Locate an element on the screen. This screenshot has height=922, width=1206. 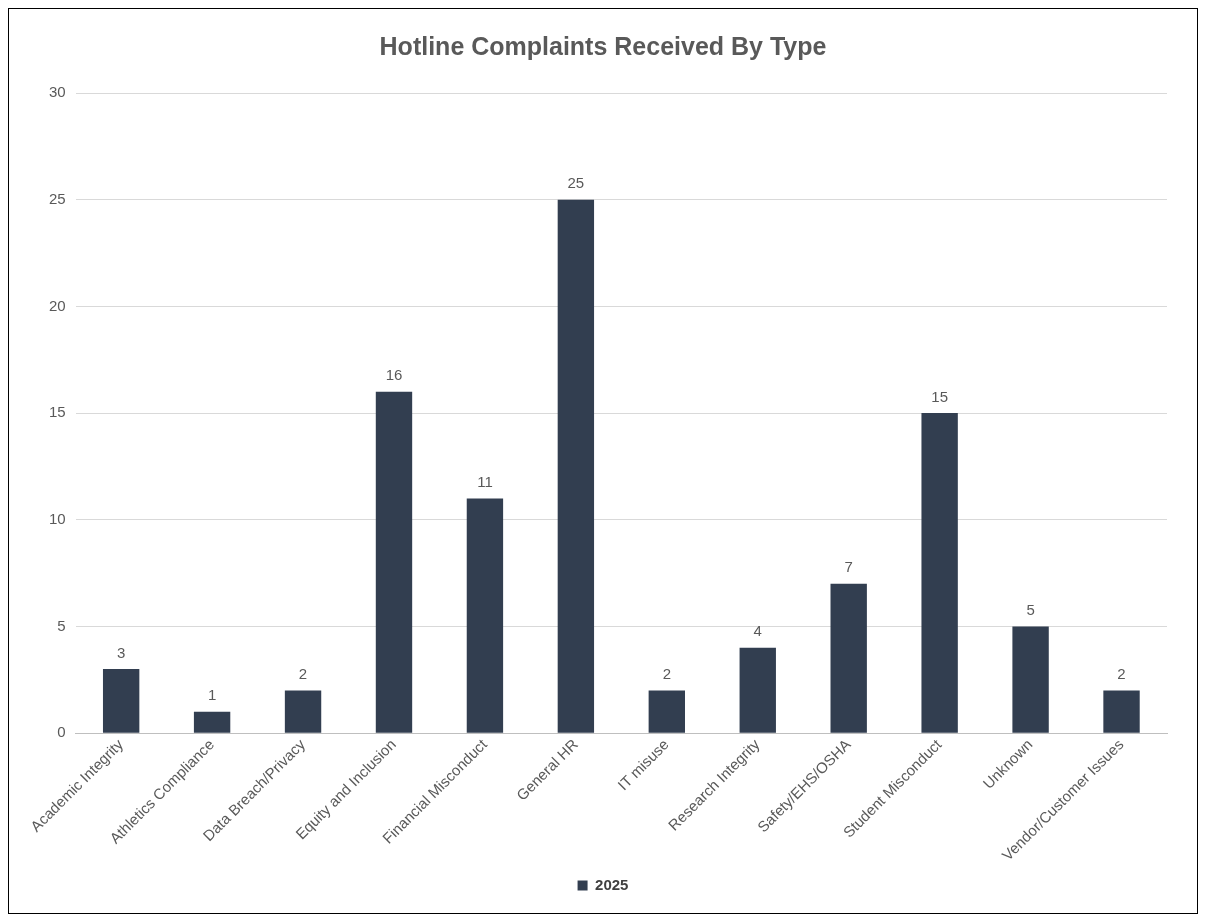
data-label: 16 is located at coordinates (394, 375).